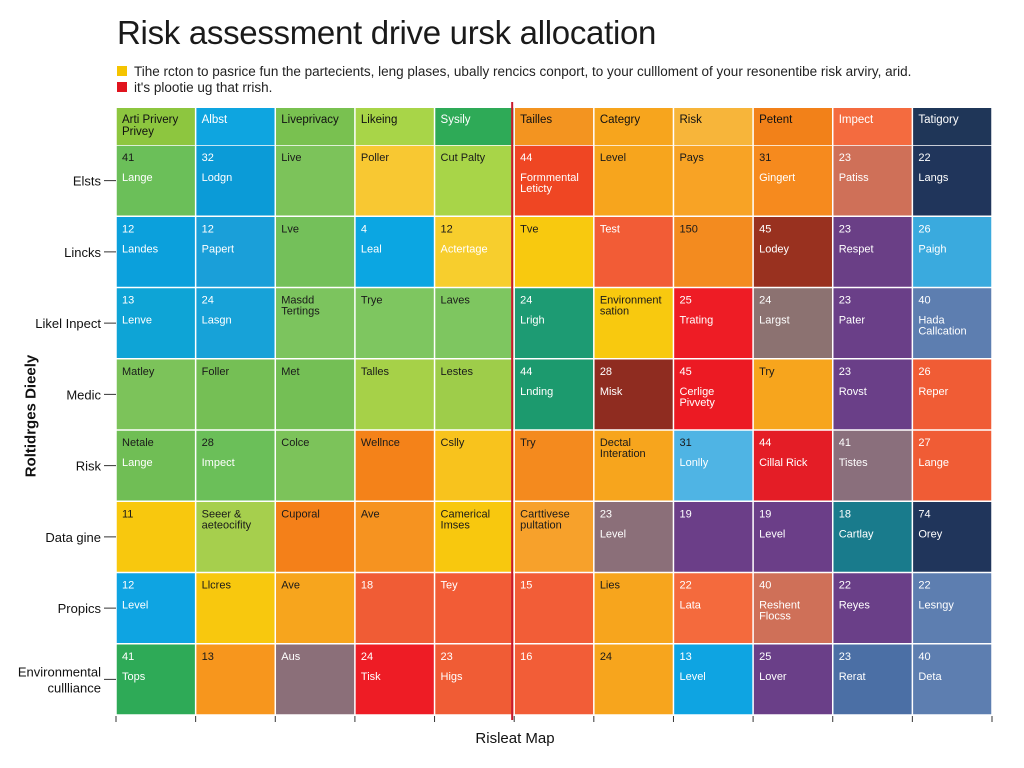  What do you see at coordinates (375, 372) in the screenshot?
I see `heatmap-cell-value: Talles` at bounding box center [375, 372].